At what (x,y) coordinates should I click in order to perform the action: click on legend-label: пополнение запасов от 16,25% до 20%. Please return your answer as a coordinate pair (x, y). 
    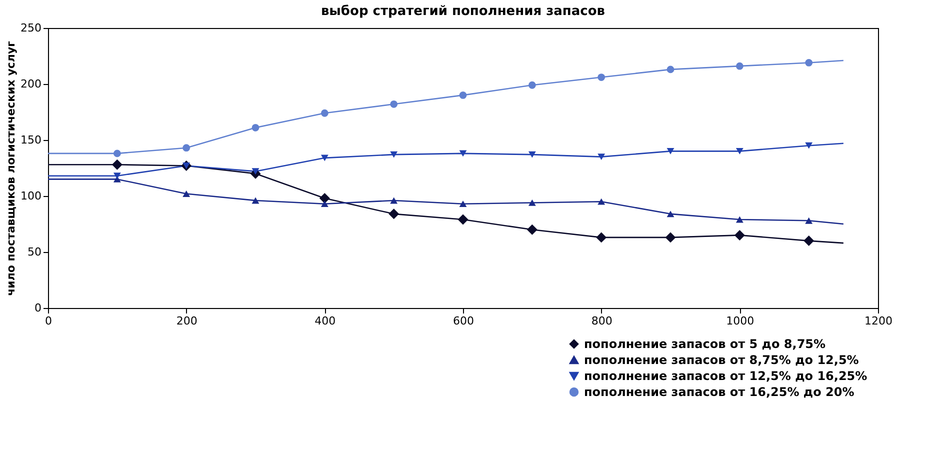
    Looking at the image, I should click on (719, 392).